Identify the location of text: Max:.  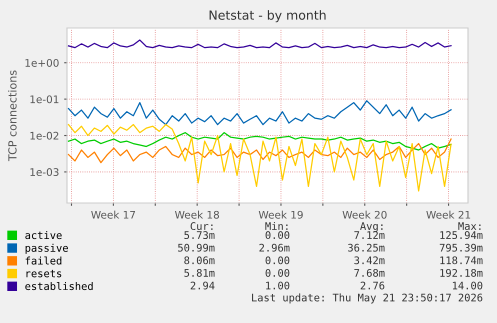
(469, 226).